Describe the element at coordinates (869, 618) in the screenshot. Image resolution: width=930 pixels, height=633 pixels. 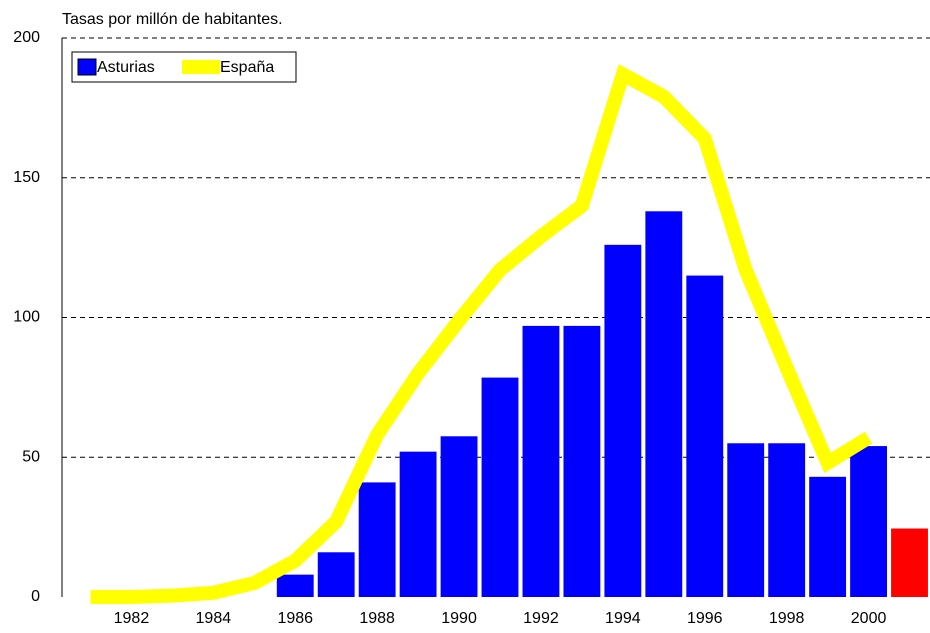
I see `x-tick-label: 2000` at that location.